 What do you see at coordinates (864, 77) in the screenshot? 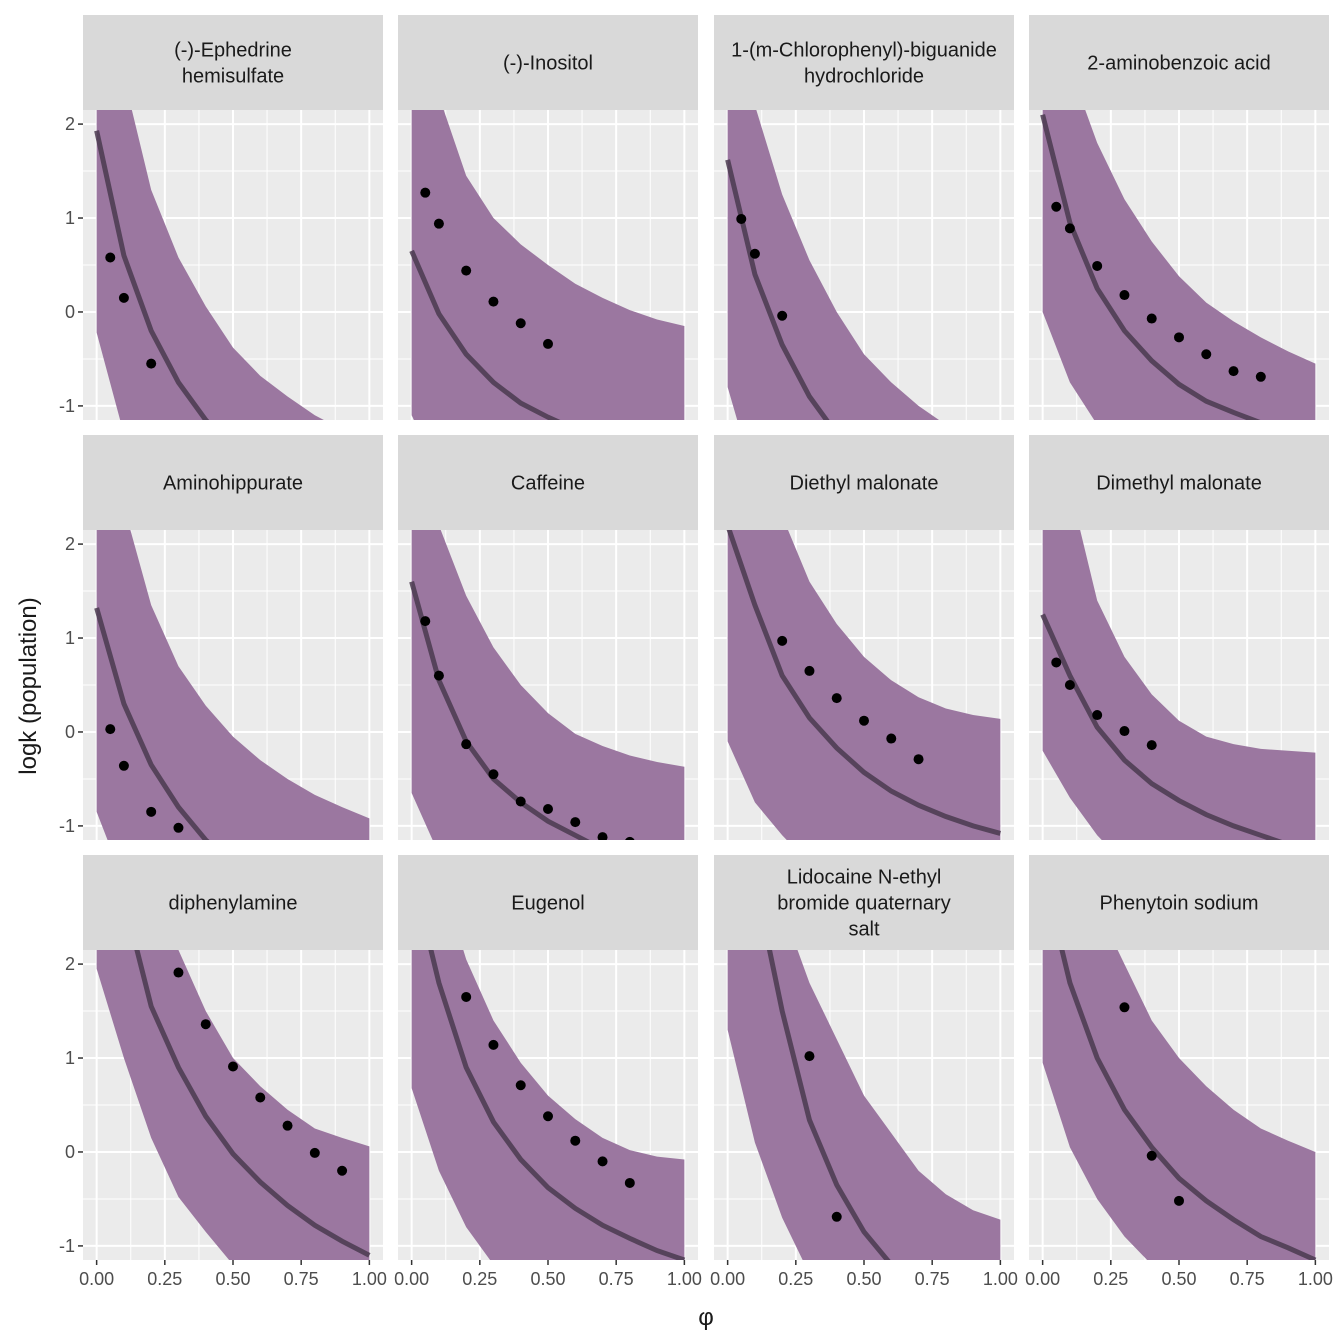
I see `panel-title: hydrochloride` at bounding box center [864, 77].